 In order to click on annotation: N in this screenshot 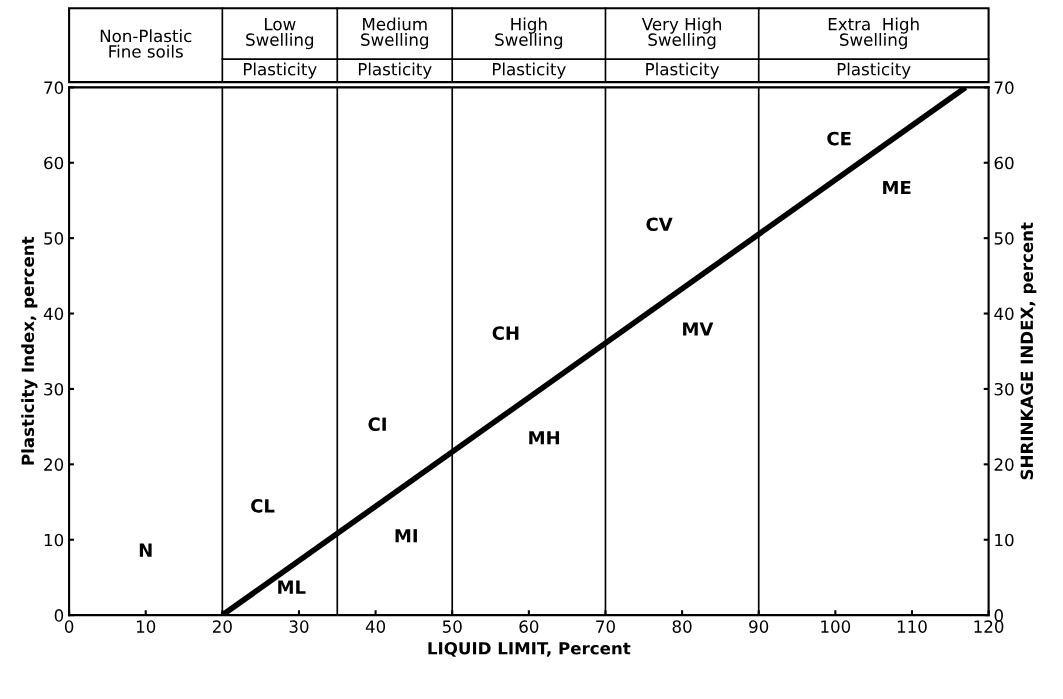, I will do `click(145, 550)`.